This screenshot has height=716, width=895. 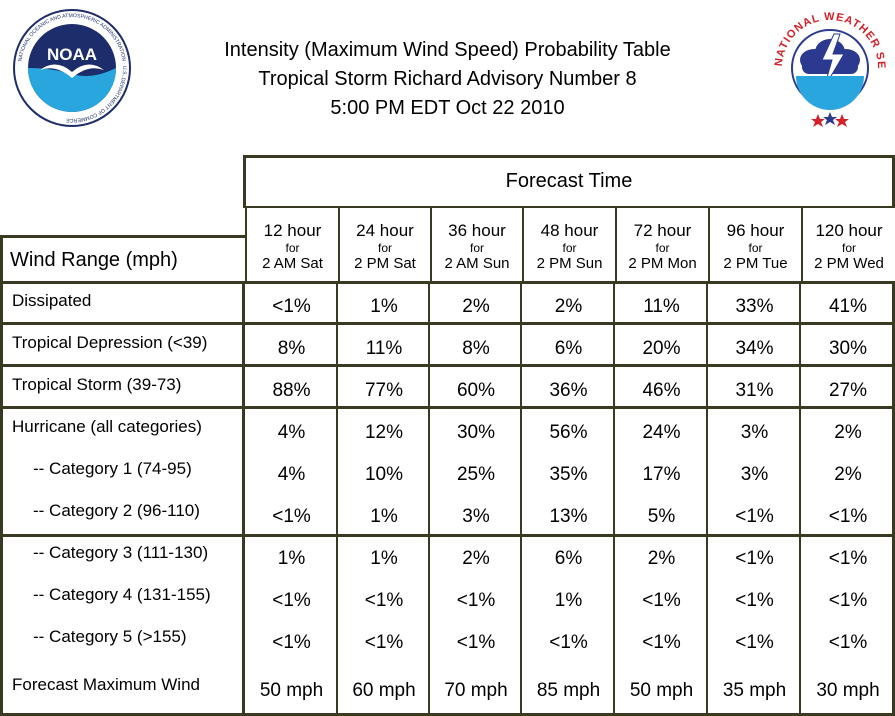 I want to click on row-label: Tropical Depression (<39), so click(x=110, y=342).